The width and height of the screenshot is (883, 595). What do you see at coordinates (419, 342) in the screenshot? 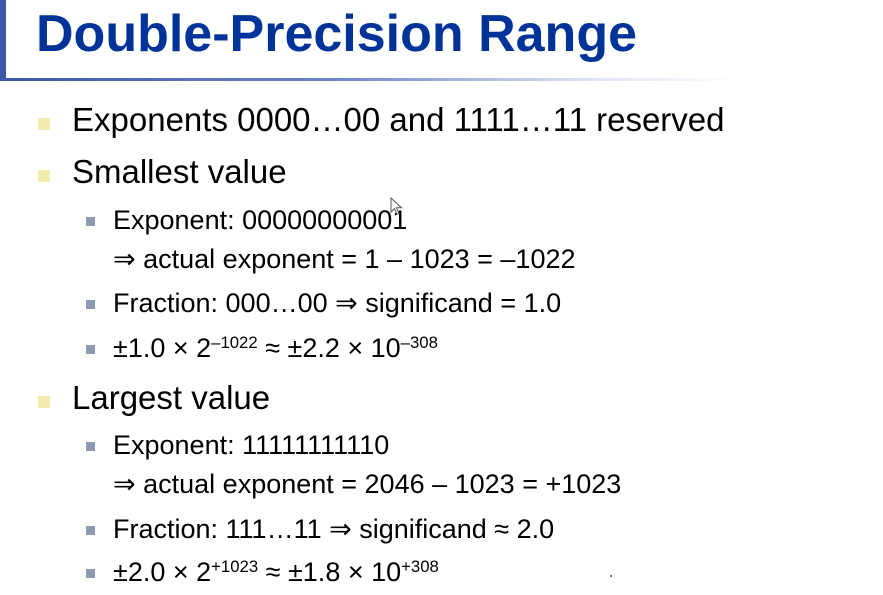
I see `smallest-value-exp10: –308` at bounding box center [419, 342].